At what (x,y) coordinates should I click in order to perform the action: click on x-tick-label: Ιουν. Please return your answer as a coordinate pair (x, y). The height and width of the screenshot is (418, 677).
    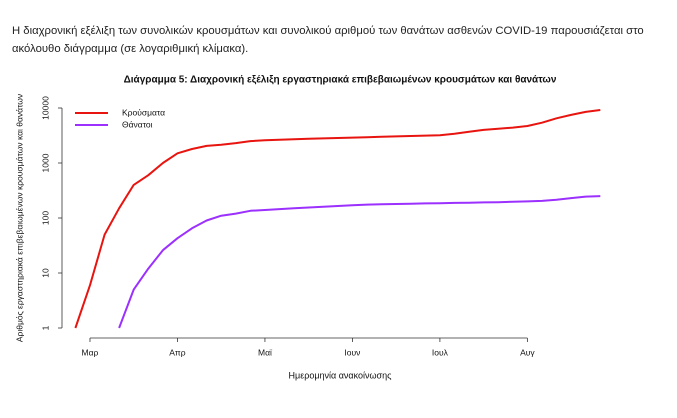
    Looking at the image, I should click on (352, 352).